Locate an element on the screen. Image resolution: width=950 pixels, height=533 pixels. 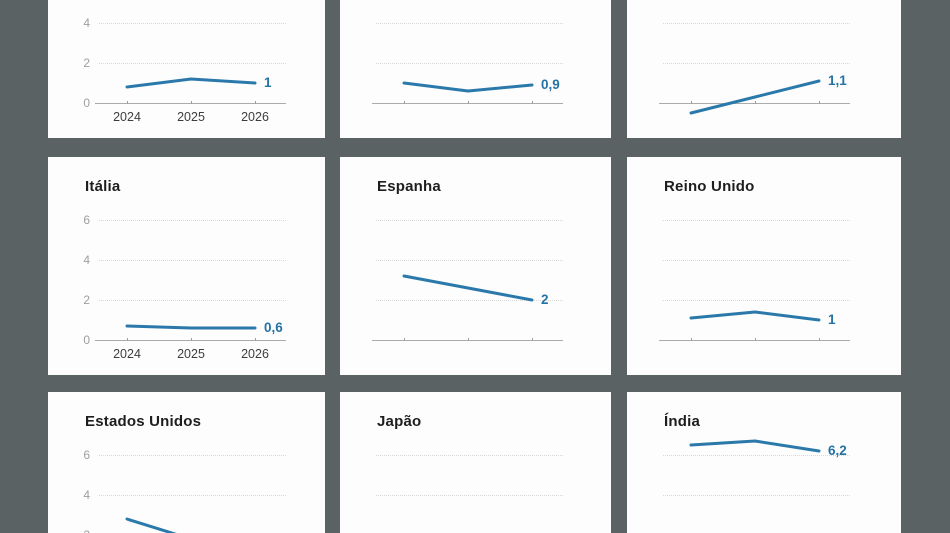
chart-title: Reino Unido is located at coordinates (709, 186).